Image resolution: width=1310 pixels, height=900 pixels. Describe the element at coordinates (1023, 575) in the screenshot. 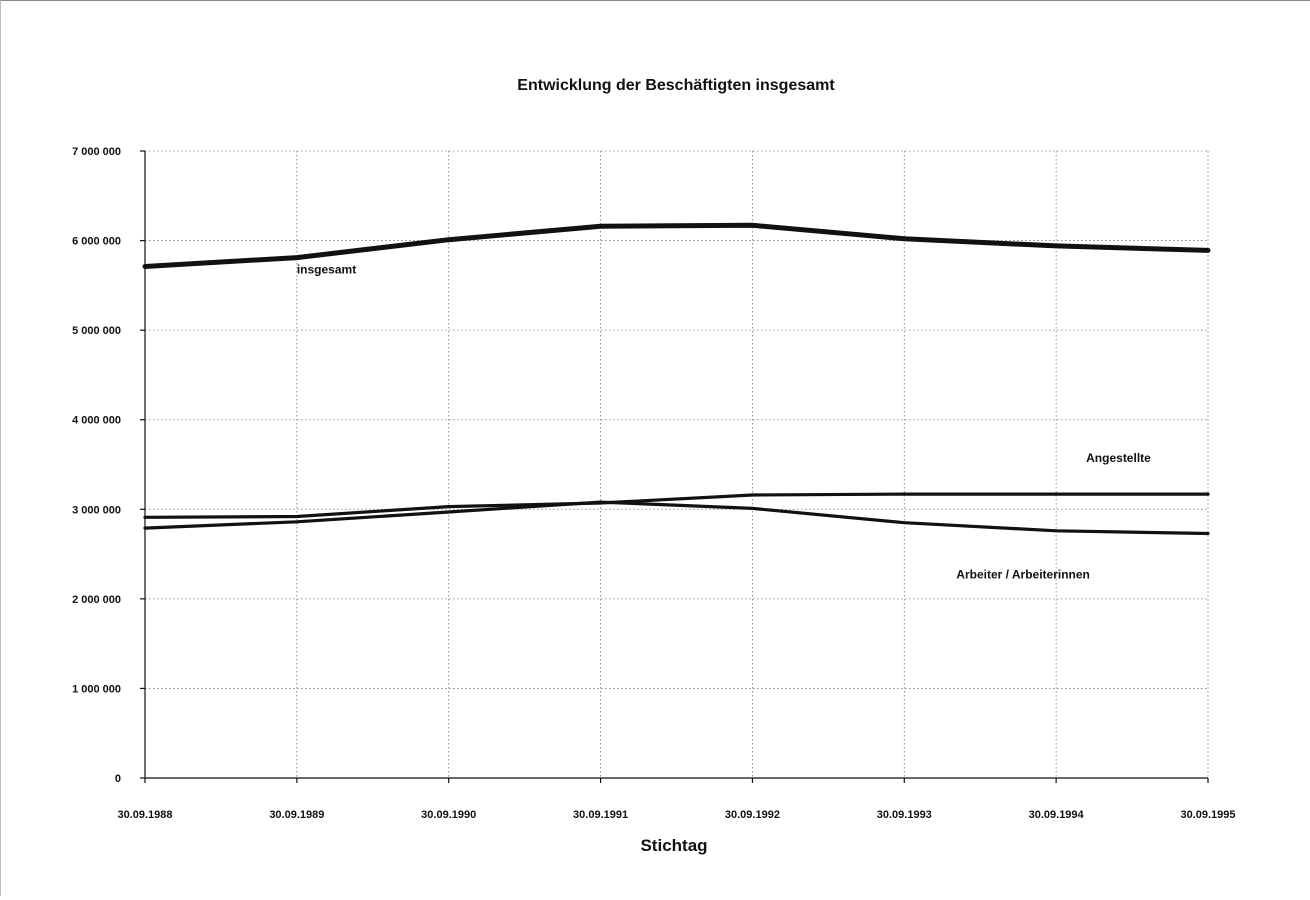

I see `series-label: Arbeiter / Arbeiterinnen` at that location.